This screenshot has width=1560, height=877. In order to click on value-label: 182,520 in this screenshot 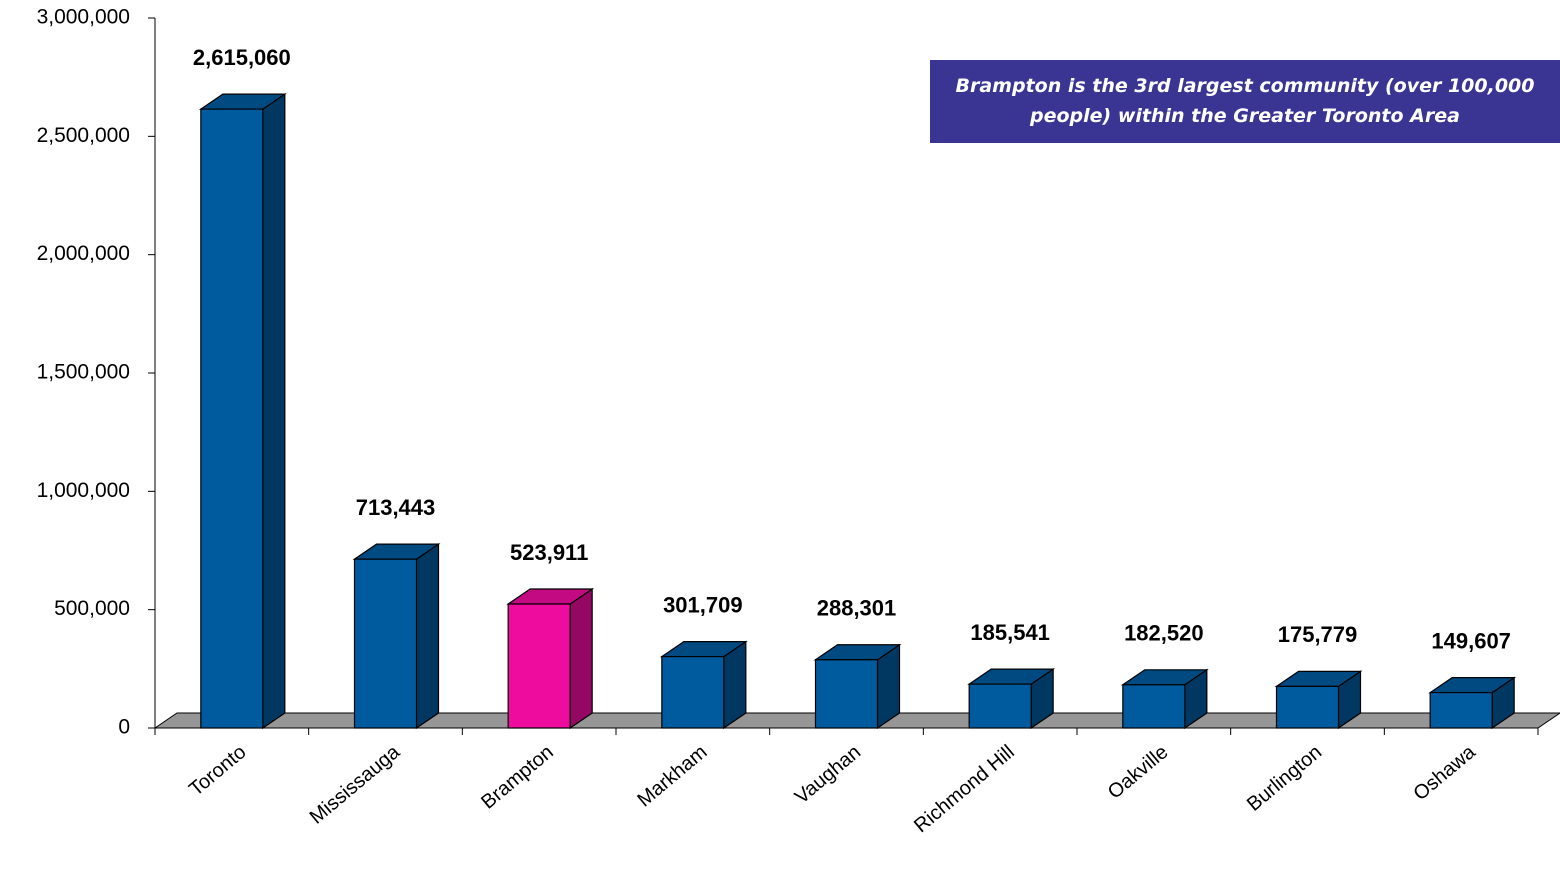, I will do `click(1164, 633)`.